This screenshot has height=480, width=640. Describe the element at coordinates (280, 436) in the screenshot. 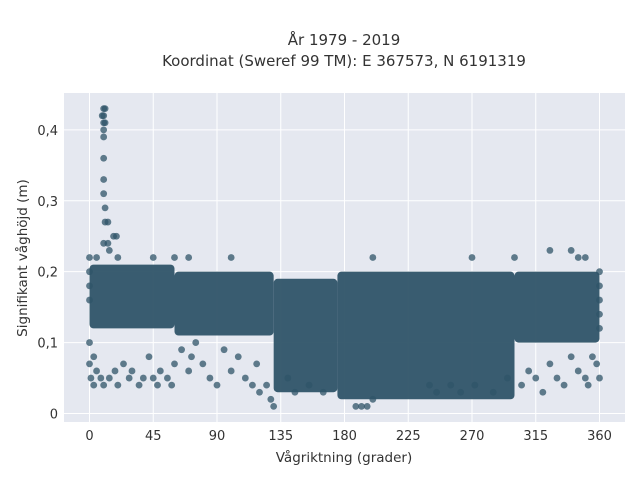

I see `x-tick-label: 135` at that location.